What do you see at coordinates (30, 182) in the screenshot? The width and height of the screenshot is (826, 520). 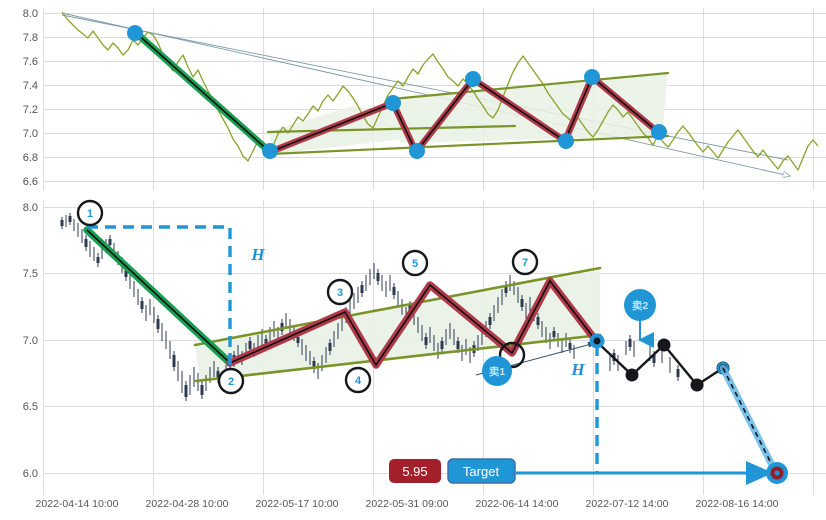 I see `overview-ytick: 6.6` at bounding box center [30, 182].